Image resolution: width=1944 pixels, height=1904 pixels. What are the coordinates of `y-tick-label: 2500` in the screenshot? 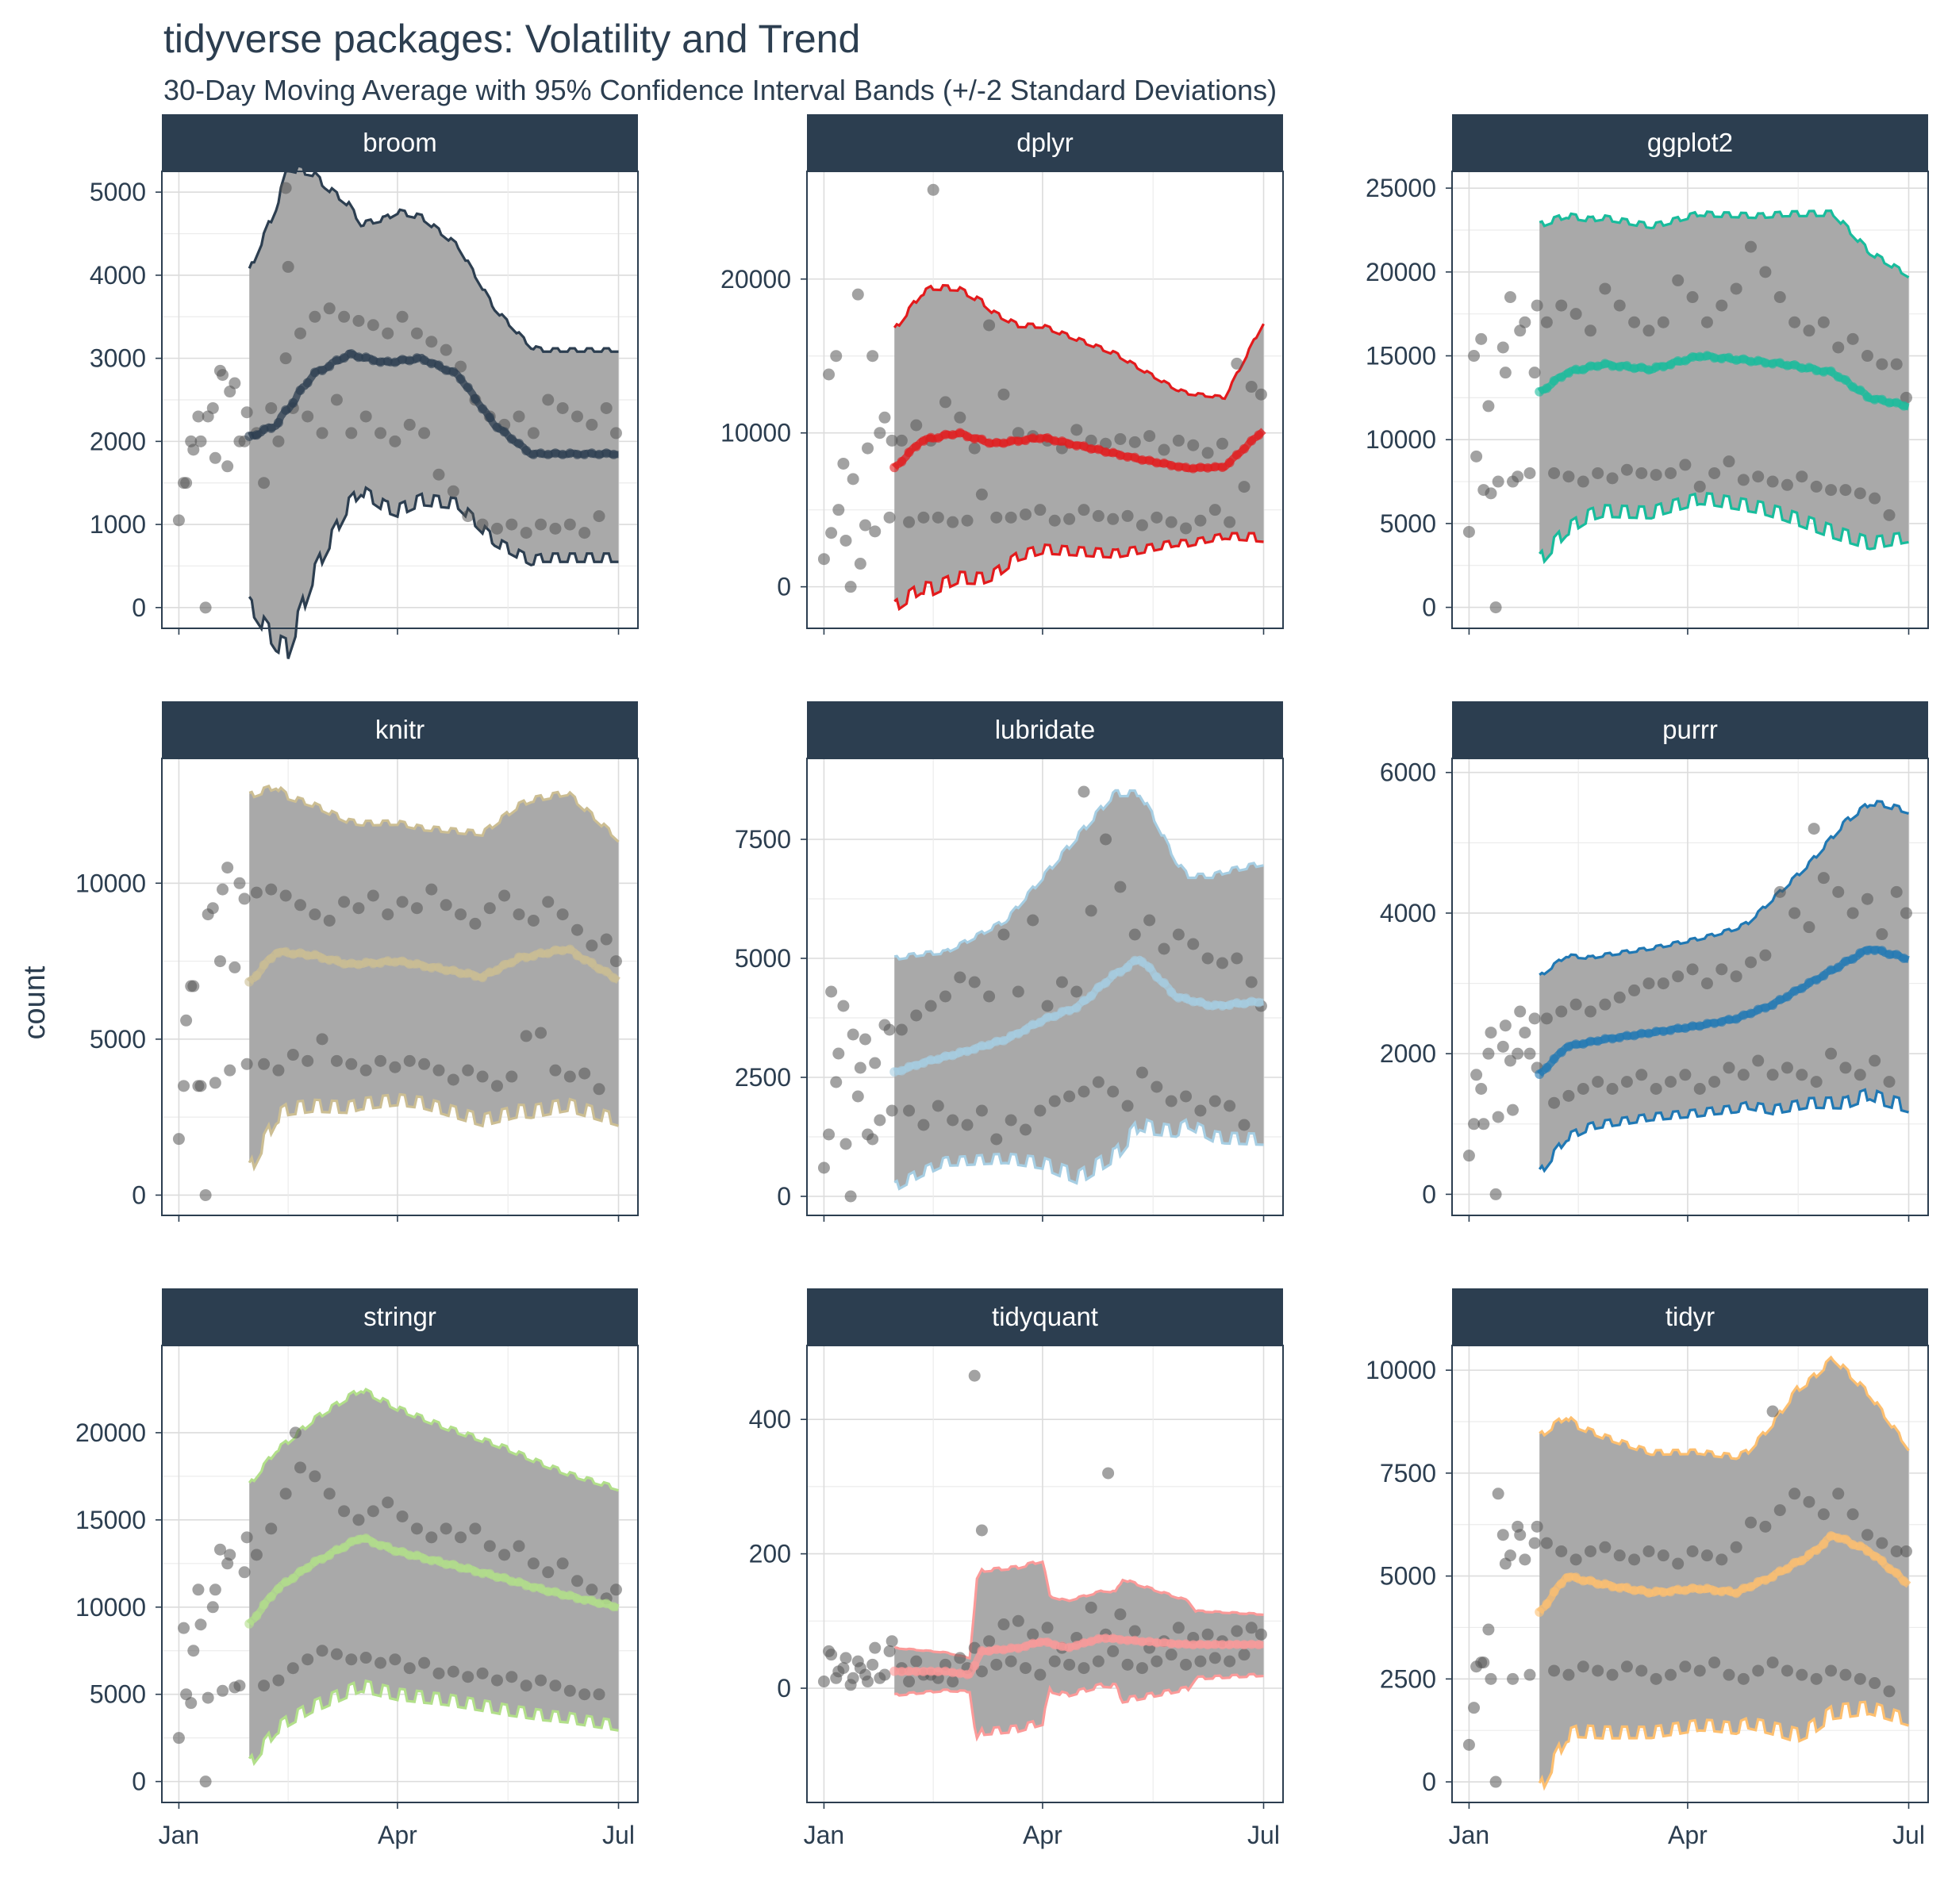 It's located at (1408, 1678).